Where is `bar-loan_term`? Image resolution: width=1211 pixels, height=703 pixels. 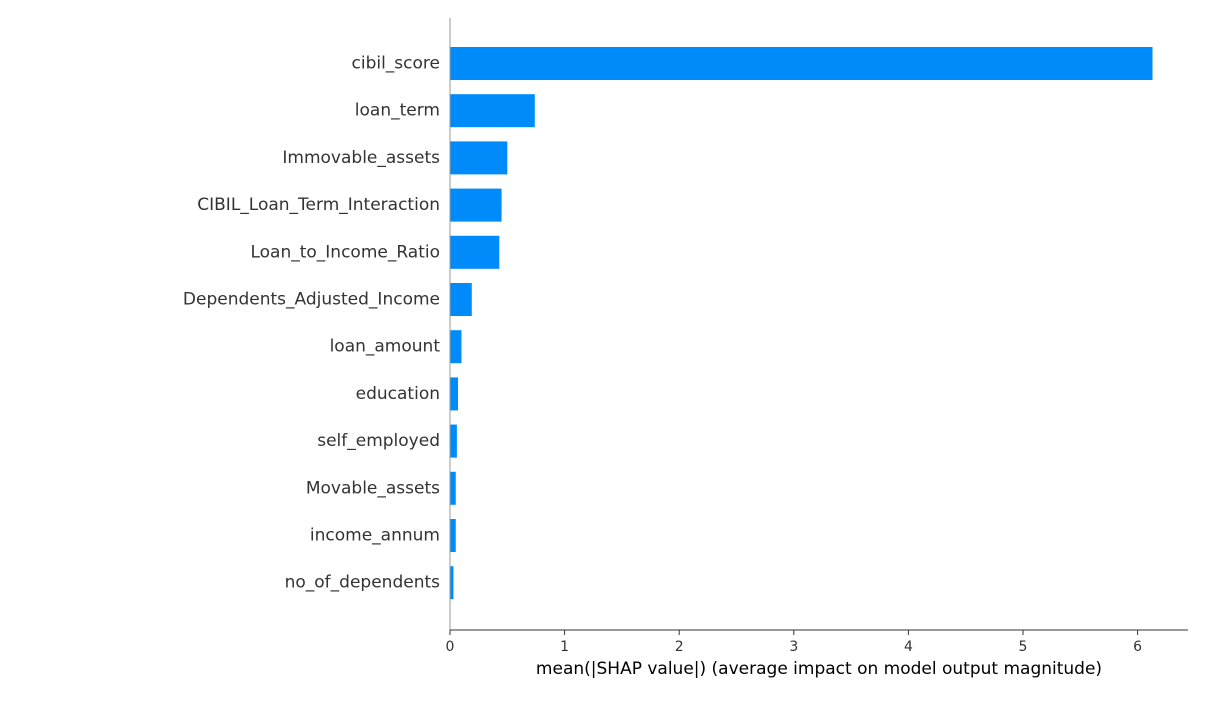
bar-loan_term is located at coordinates (492, 111).